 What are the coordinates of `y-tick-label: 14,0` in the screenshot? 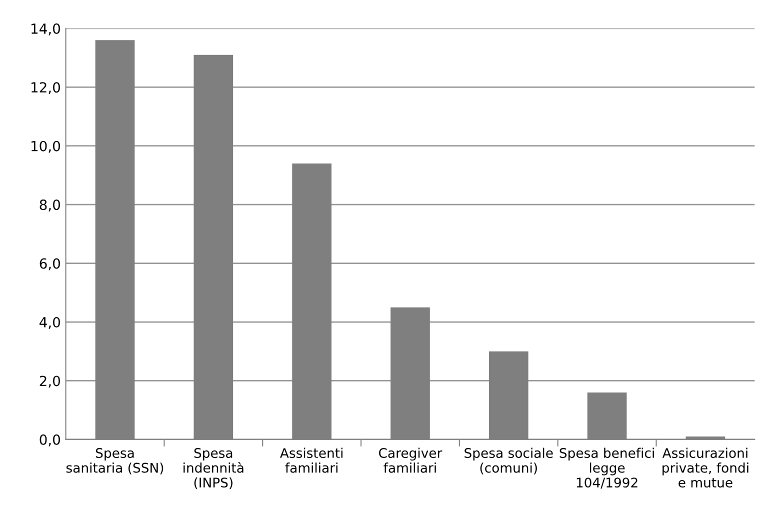 It's located at (46, 29).